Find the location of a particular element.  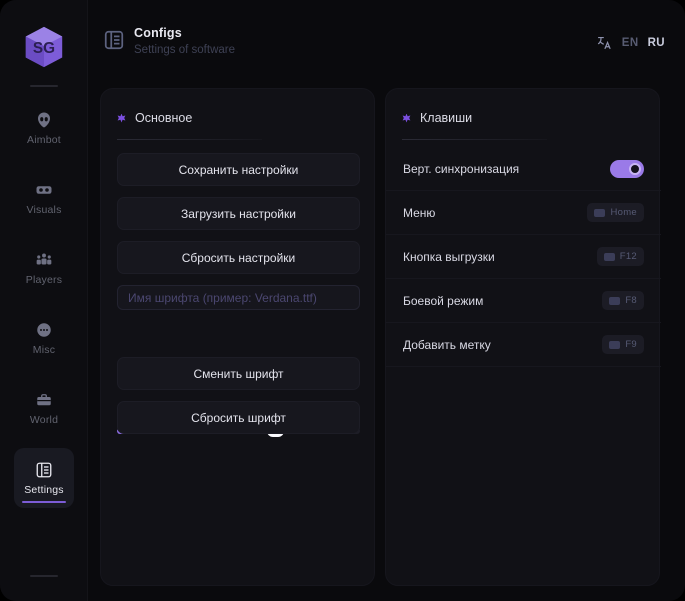

add-marker-keybind-button: F9 is located at coordinates (623, 344).